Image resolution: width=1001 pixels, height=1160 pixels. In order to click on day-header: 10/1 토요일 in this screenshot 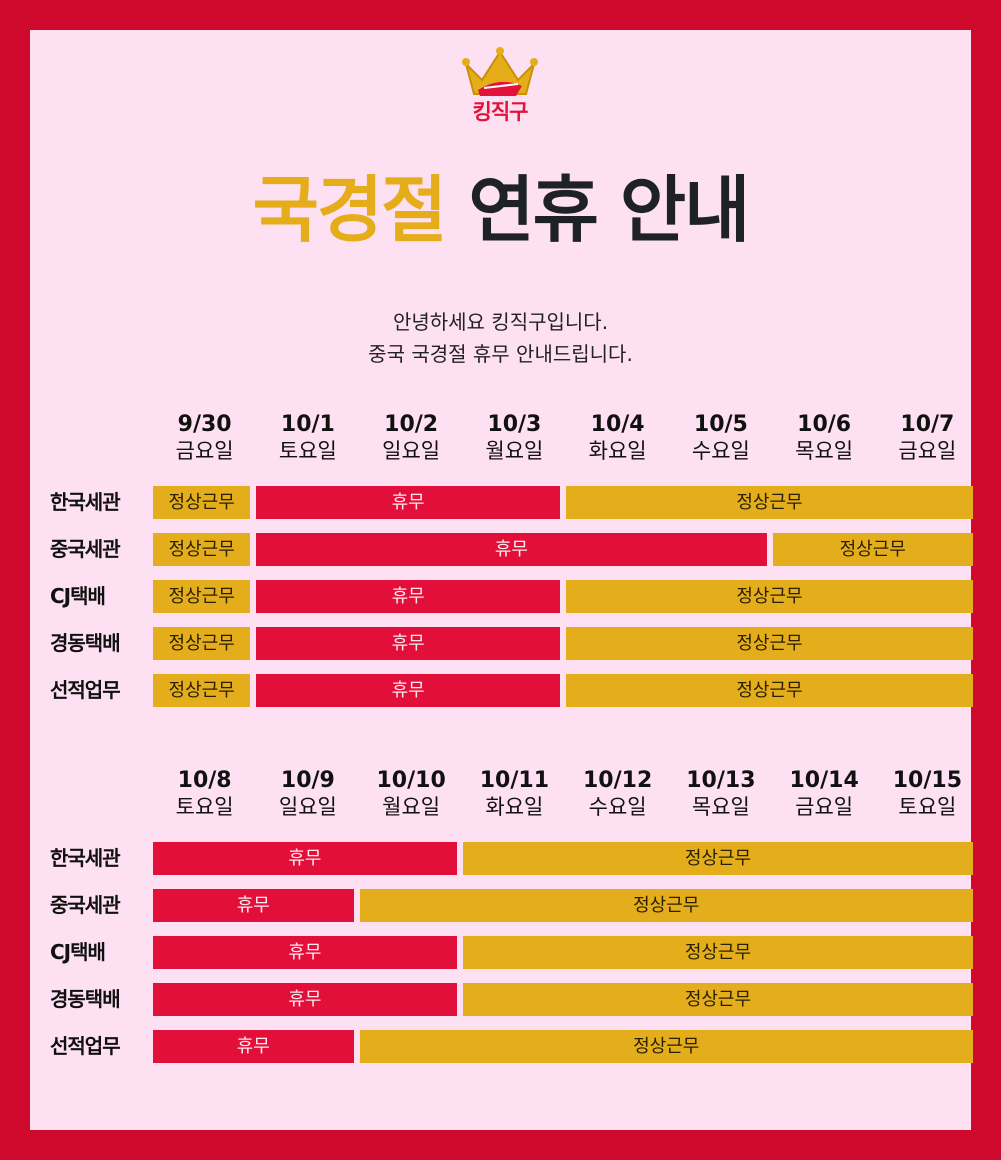, I will do `click(308, 438)`.